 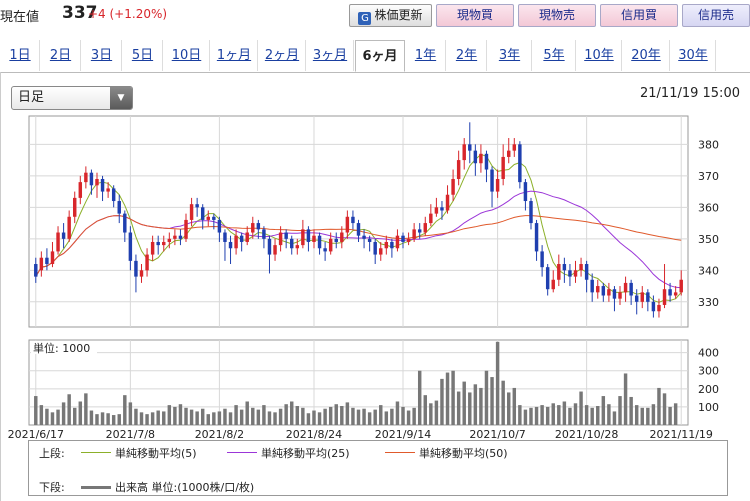 I want to click on cash-buy-button: 現物買, so click(x=475, y=15).